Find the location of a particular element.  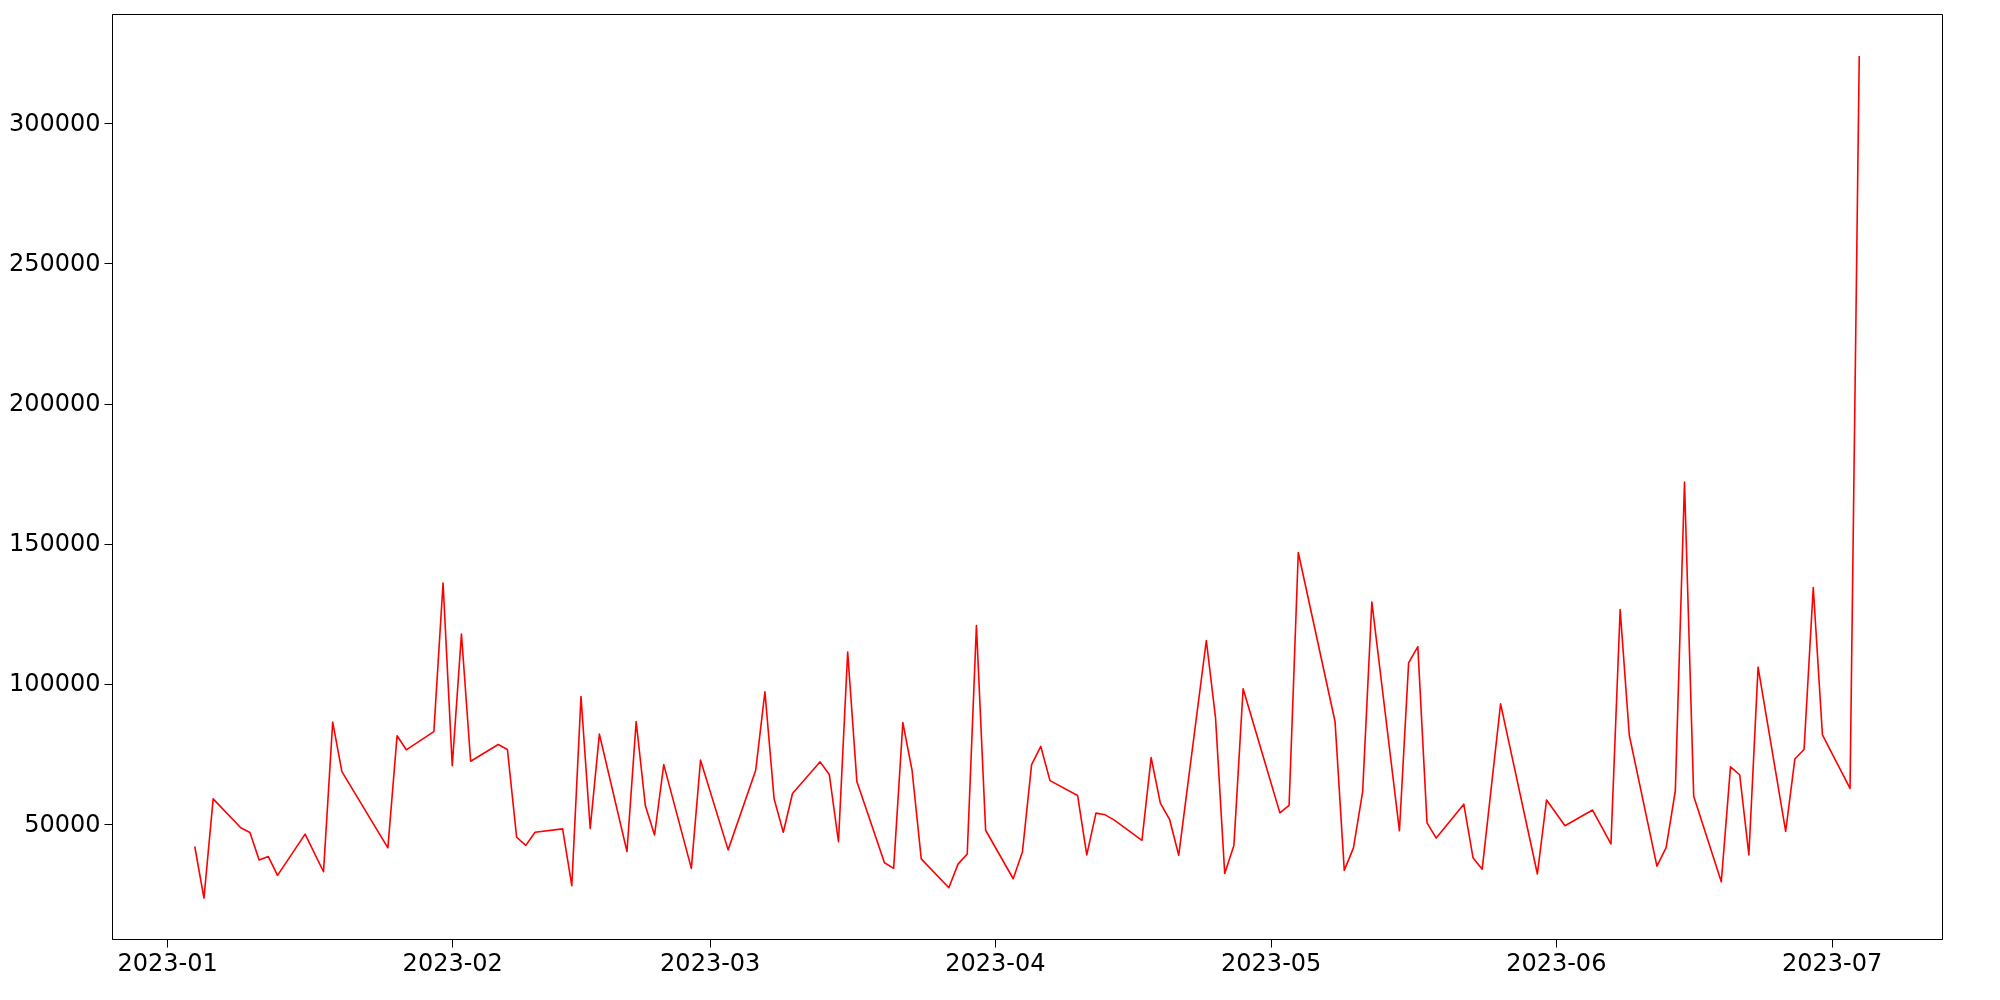

y-tick-label: 50000 is located at coordinates (62, 823).